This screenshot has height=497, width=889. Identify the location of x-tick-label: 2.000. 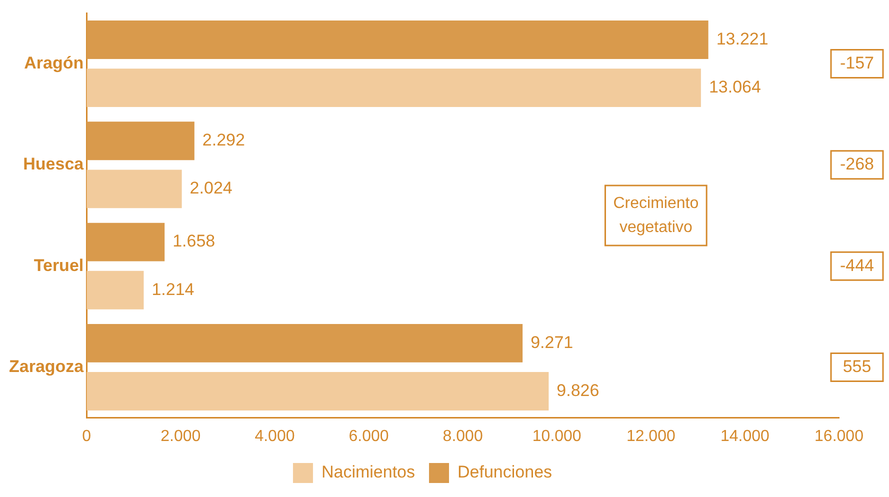
(180, 436).